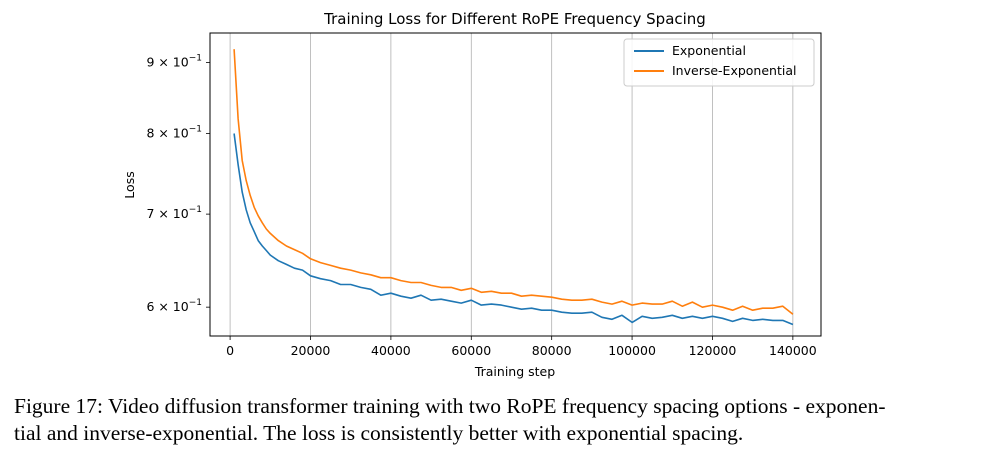 This screenshot has height=459, width=1007. Describe the element at coordinates (793, 350) in the screenshot. I see `x-tick-label: 140000` at that location.